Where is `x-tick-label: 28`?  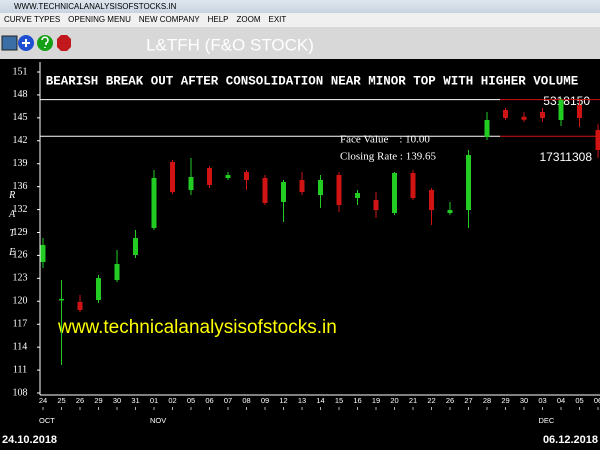 x-tick-label: 28 is located at coordinates (487, 400).